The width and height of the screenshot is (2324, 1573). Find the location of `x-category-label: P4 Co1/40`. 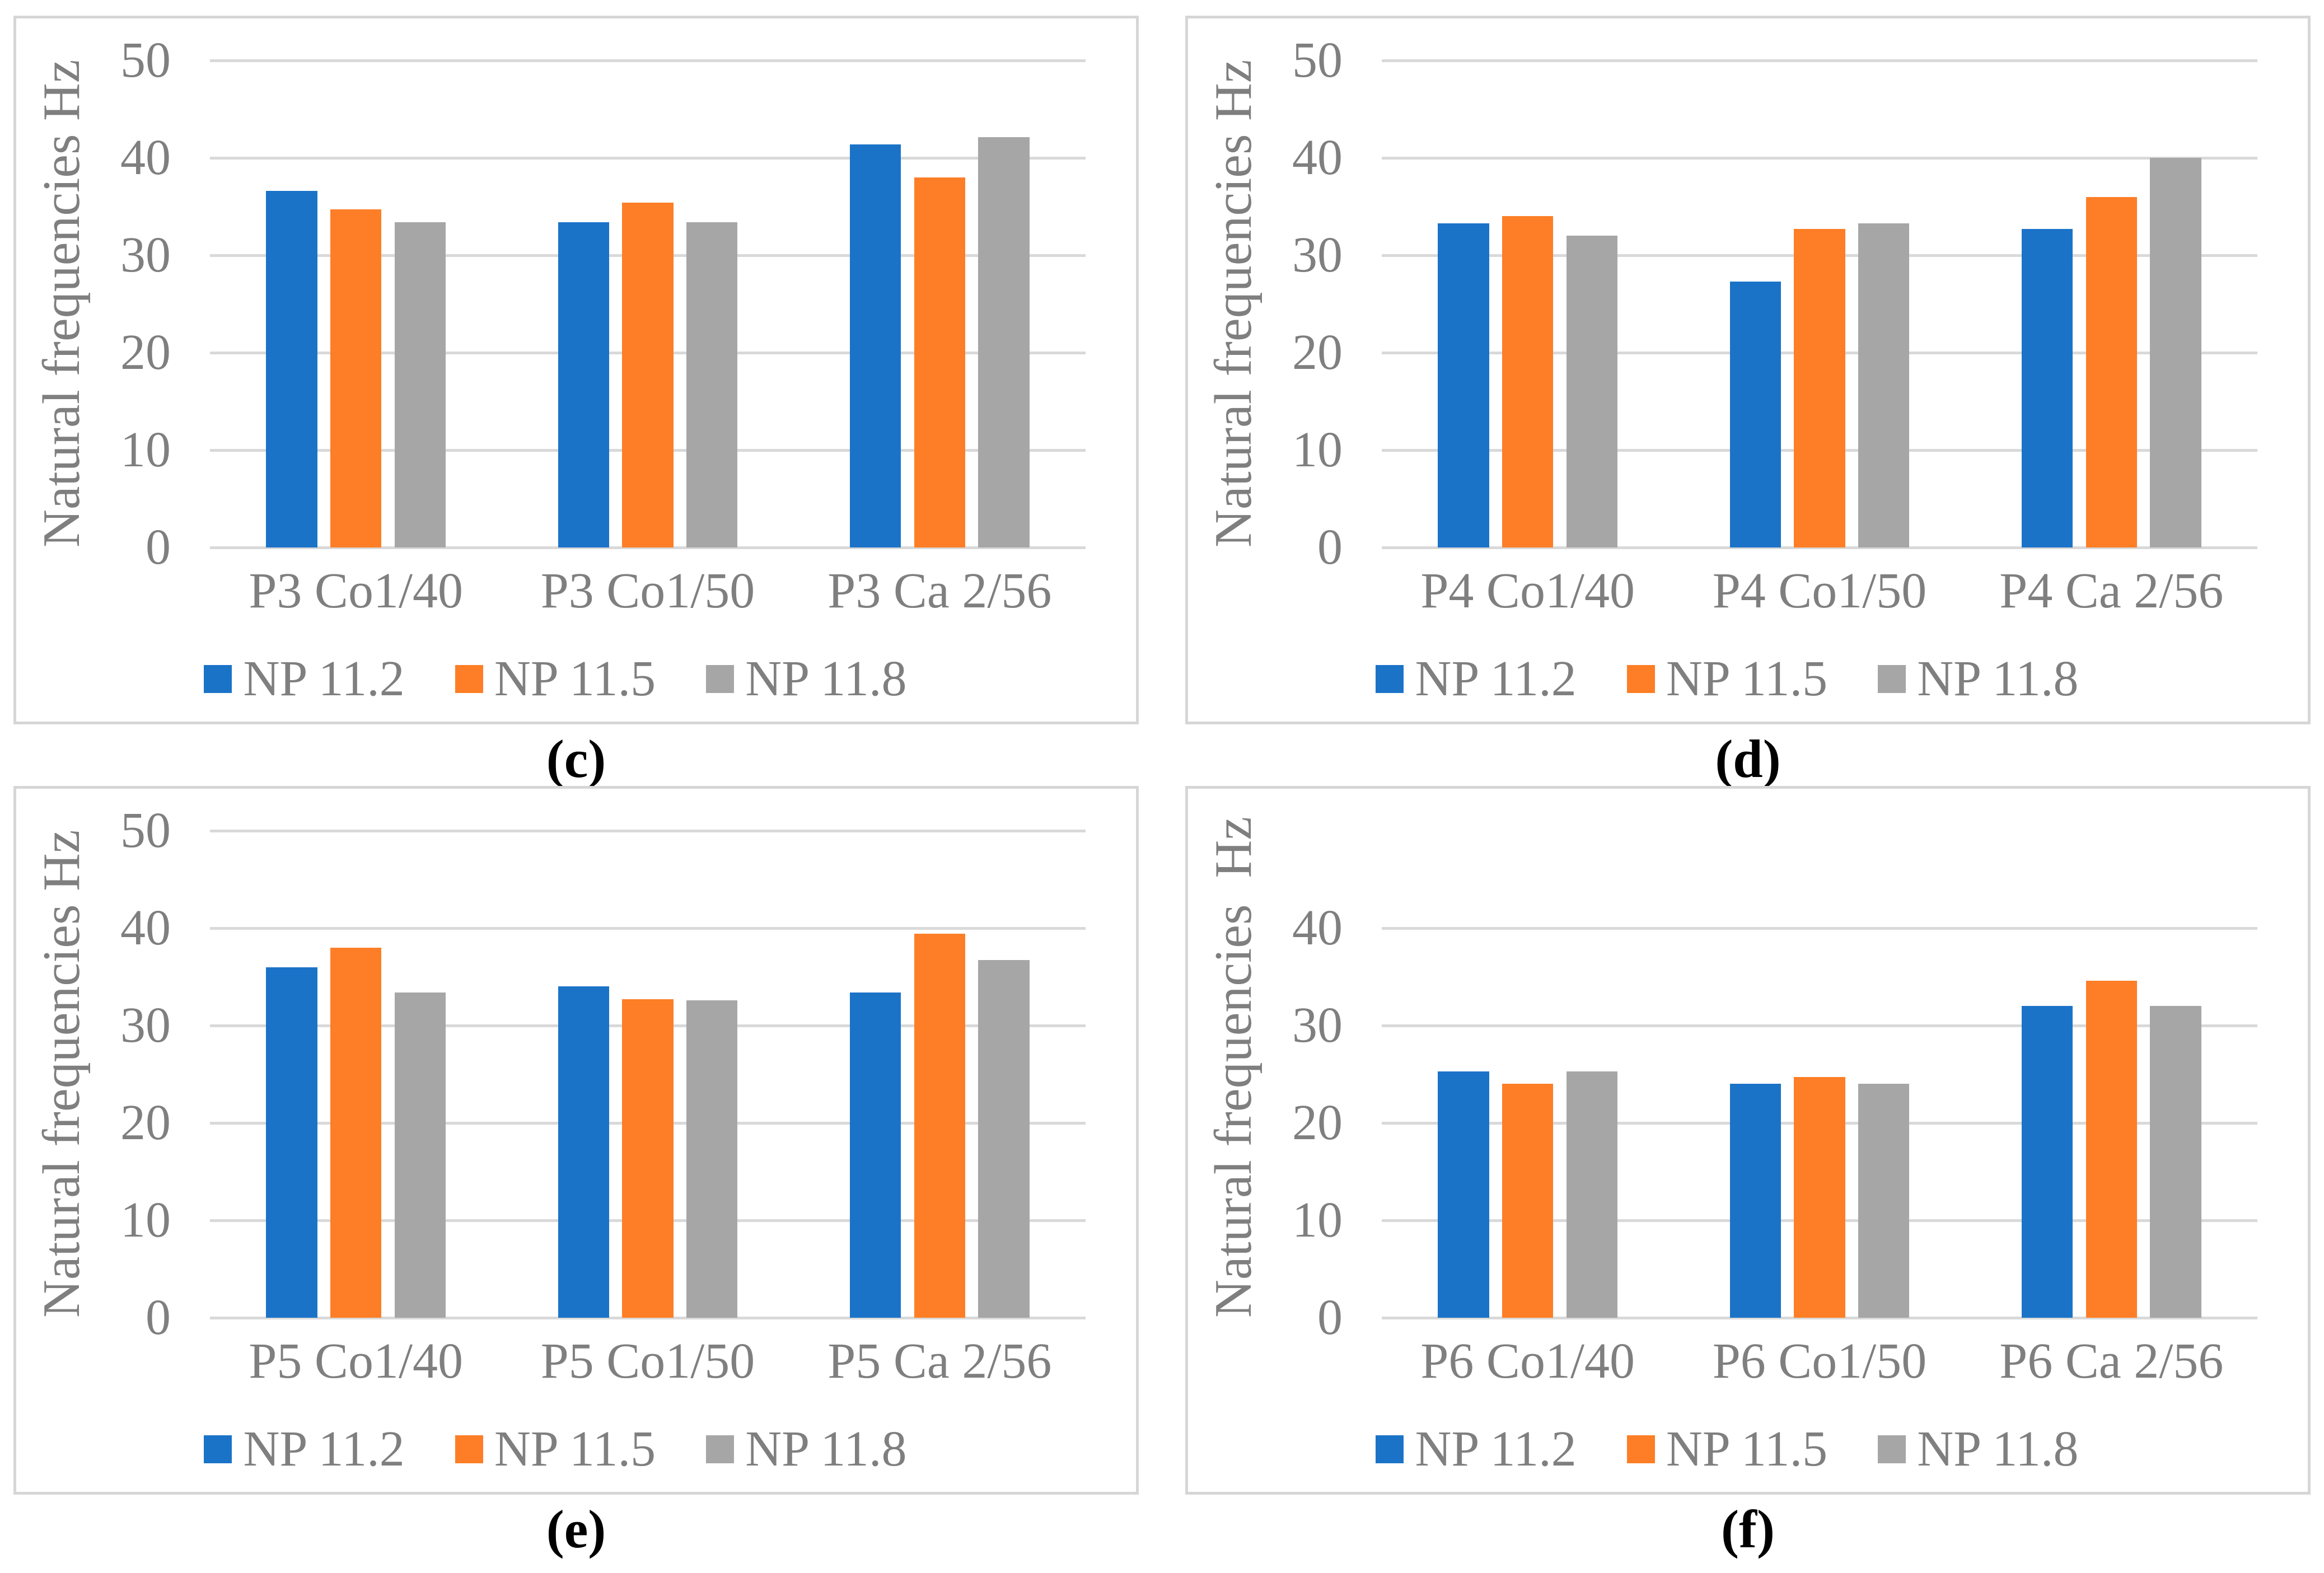

x-category-label: P4 Co1/40 is located at coordinates (1527, 591).